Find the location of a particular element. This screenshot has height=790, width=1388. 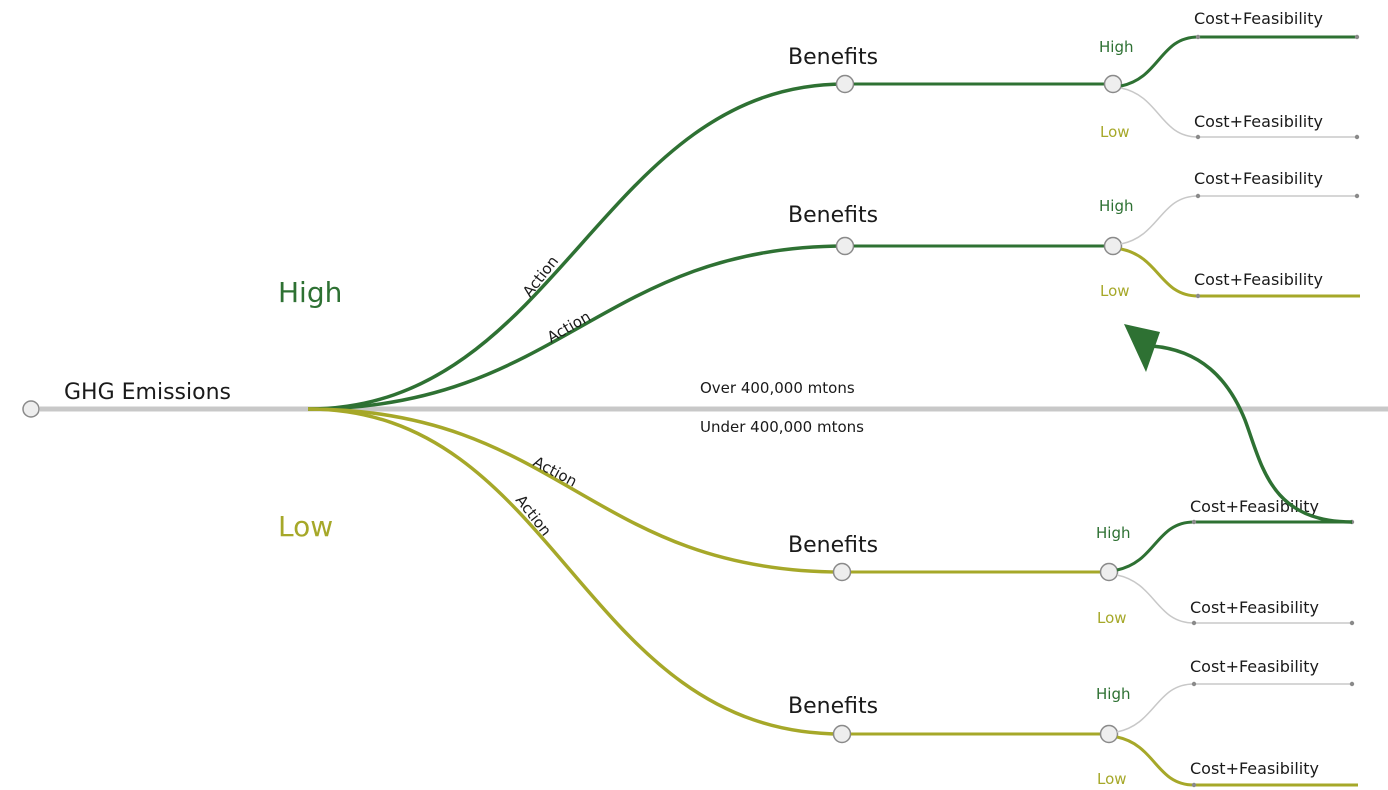

branch-3-action-path is located at coordinates (575, 490).